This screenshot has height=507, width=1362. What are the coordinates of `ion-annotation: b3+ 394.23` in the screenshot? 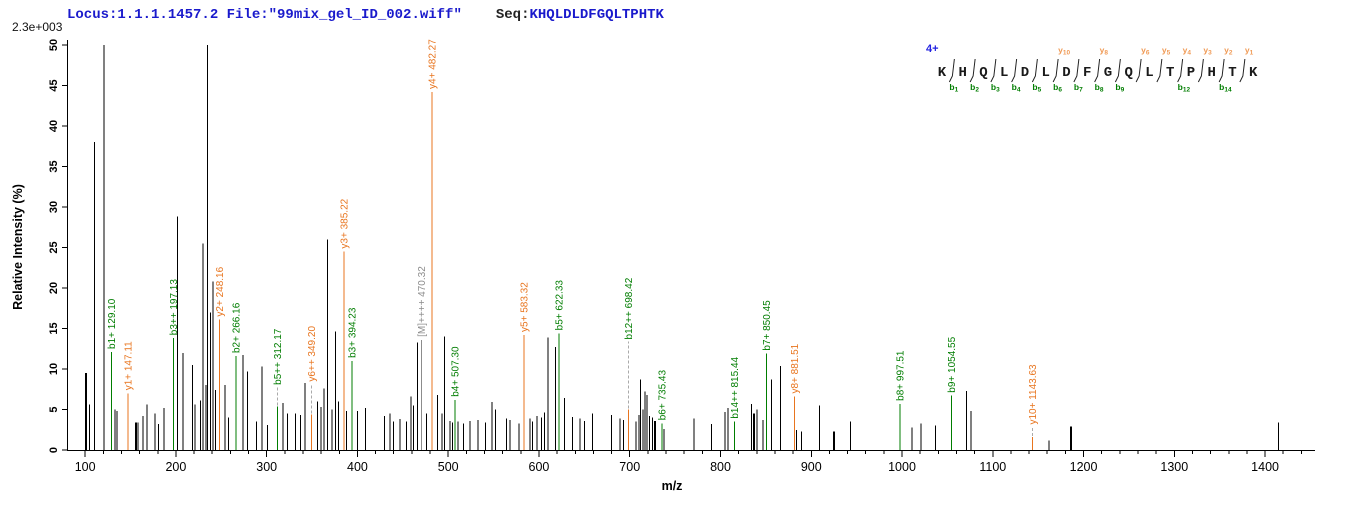 It's located at (353, 378).